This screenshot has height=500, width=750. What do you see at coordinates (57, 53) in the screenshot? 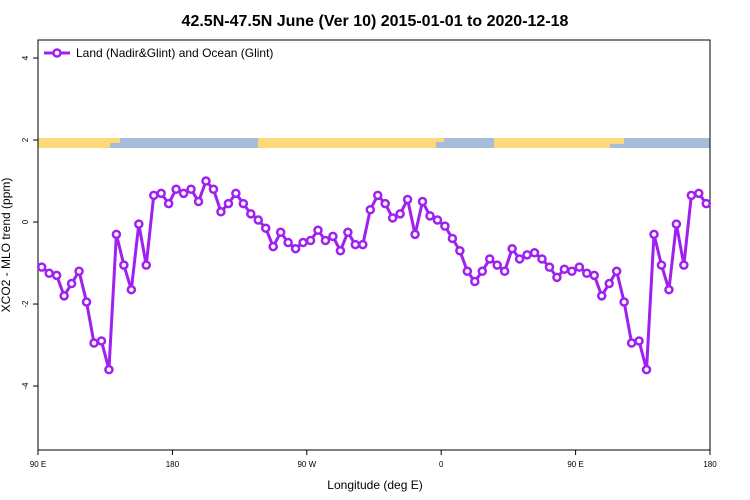
I see `legend-marker` at bounding box center [57, 53].